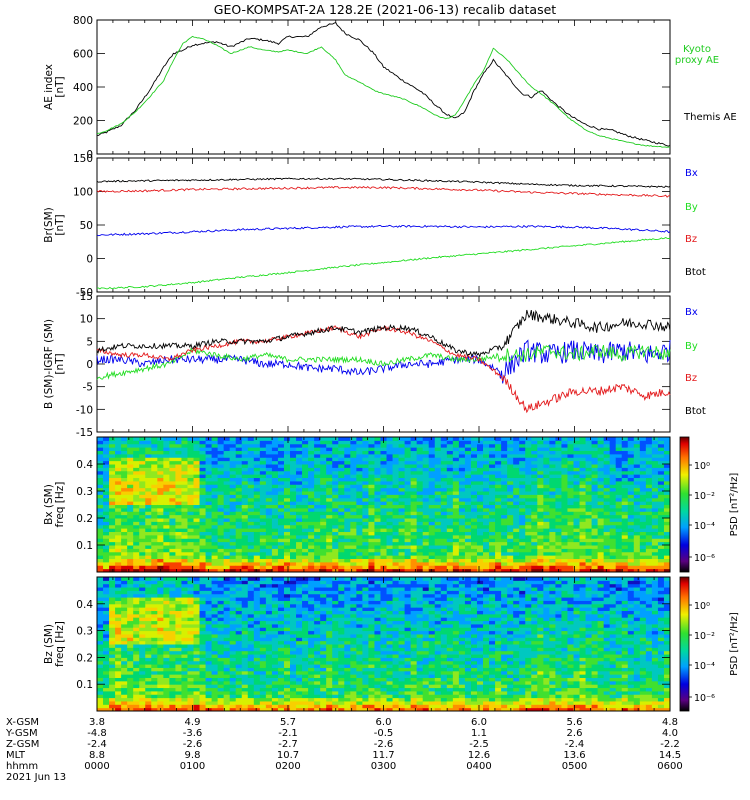  What do you see at coordinates (89, 342) in the screenshot?
I see `y-tick-label: 5` at bounding box center [89, 342].